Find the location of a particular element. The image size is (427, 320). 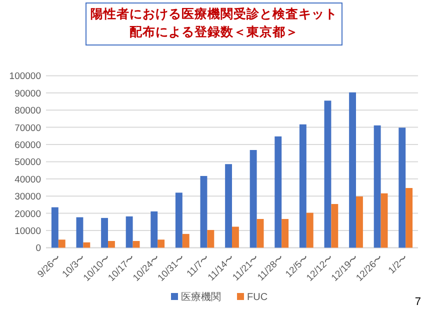

legend-label: FUC is located at coordinates (257, 297).